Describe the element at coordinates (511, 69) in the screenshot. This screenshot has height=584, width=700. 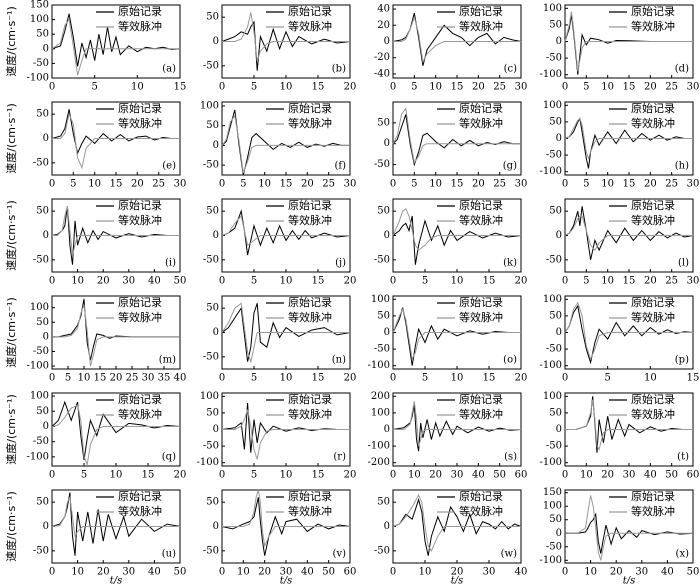
I see `panel-label: (c)` at that location.